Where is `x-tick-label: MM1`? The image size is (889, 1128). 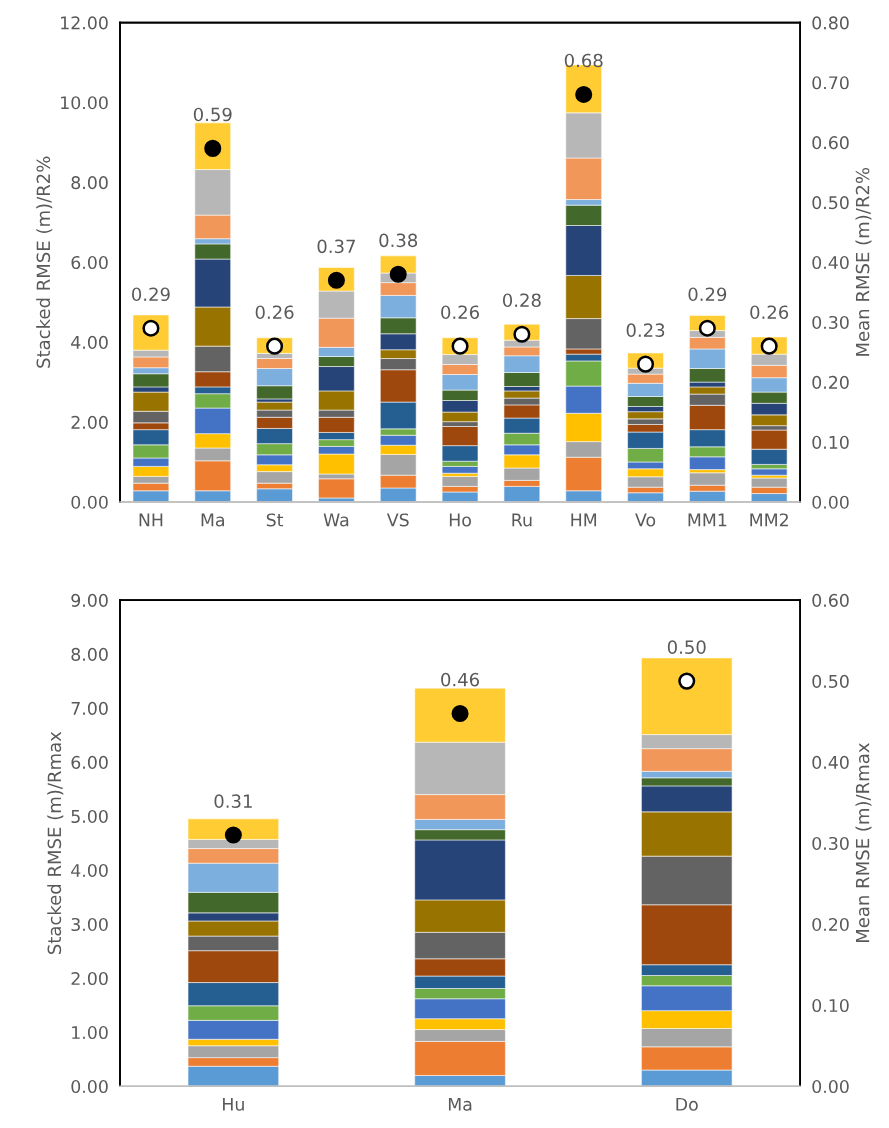
x-tick-label: MM1 is located at coordinates (707, 520).